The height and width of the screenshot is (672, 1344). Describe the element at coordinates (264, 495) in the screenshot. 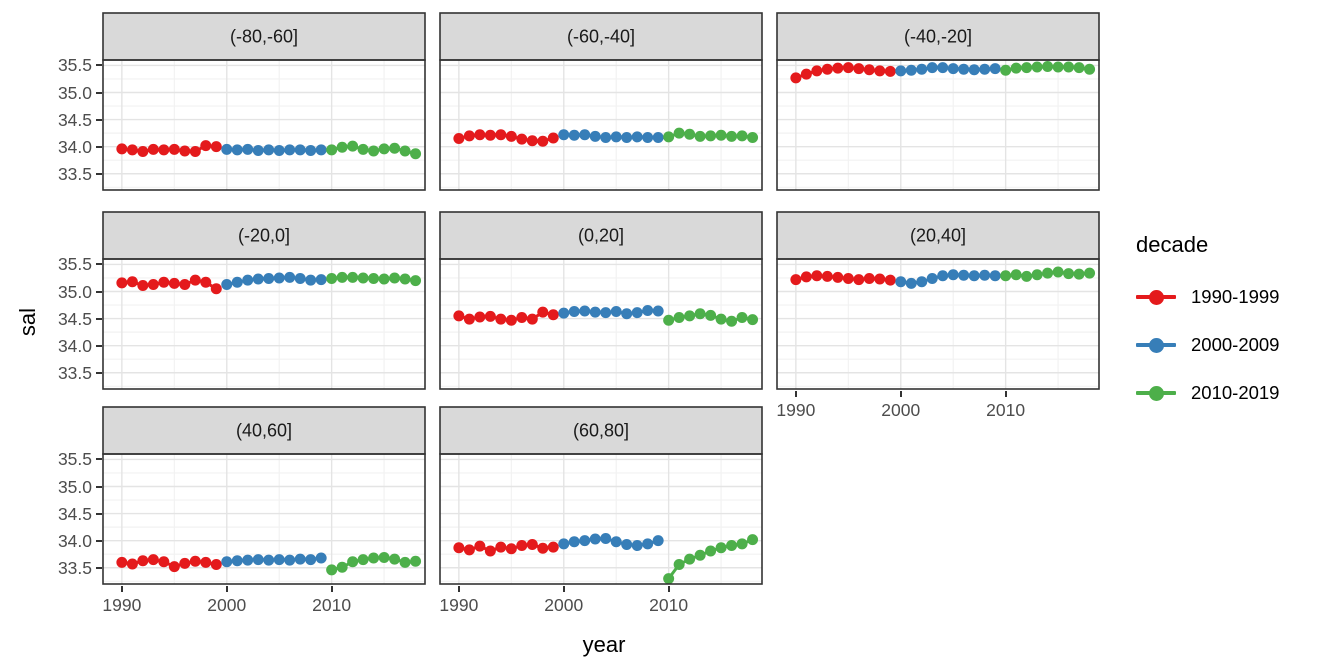

I see `facet-(40,60]: (40,60]` at that location.